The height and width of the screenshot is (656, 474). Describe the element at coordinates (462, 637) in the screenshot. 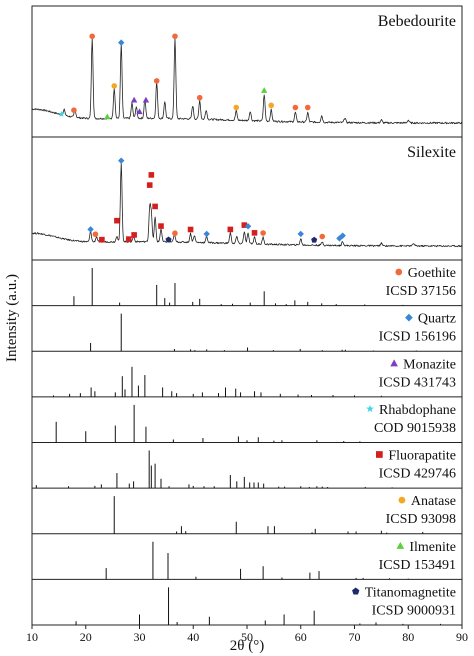

I see `x-tick-label: 90` at that location.